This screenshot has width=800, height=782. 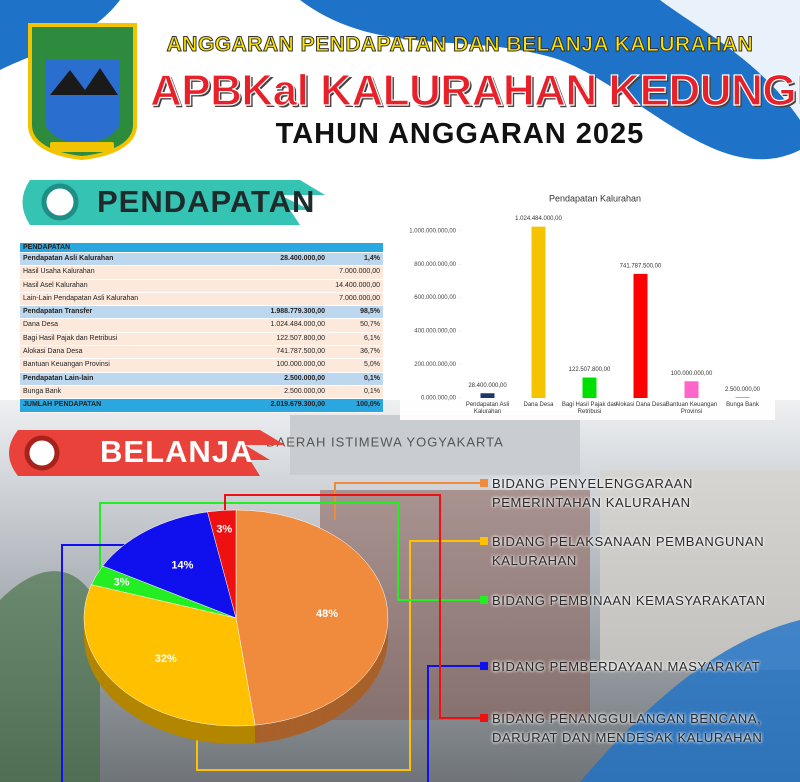 What do you see at coordinates (474, 90) in the screenshot?
I see `title: APBKal KALURAHAN KEDUNGKERIS` at bounding box center [474, 90].